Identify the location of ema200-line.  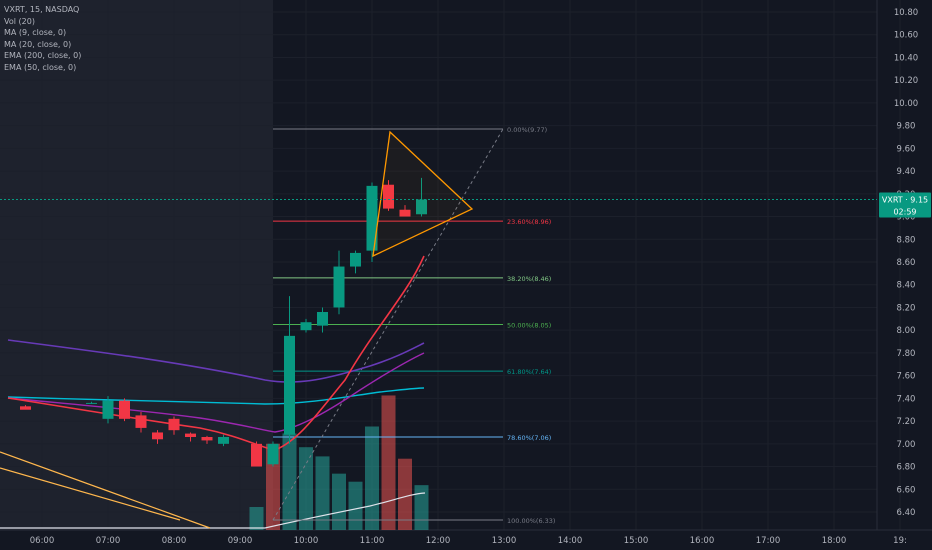
(216, 361).